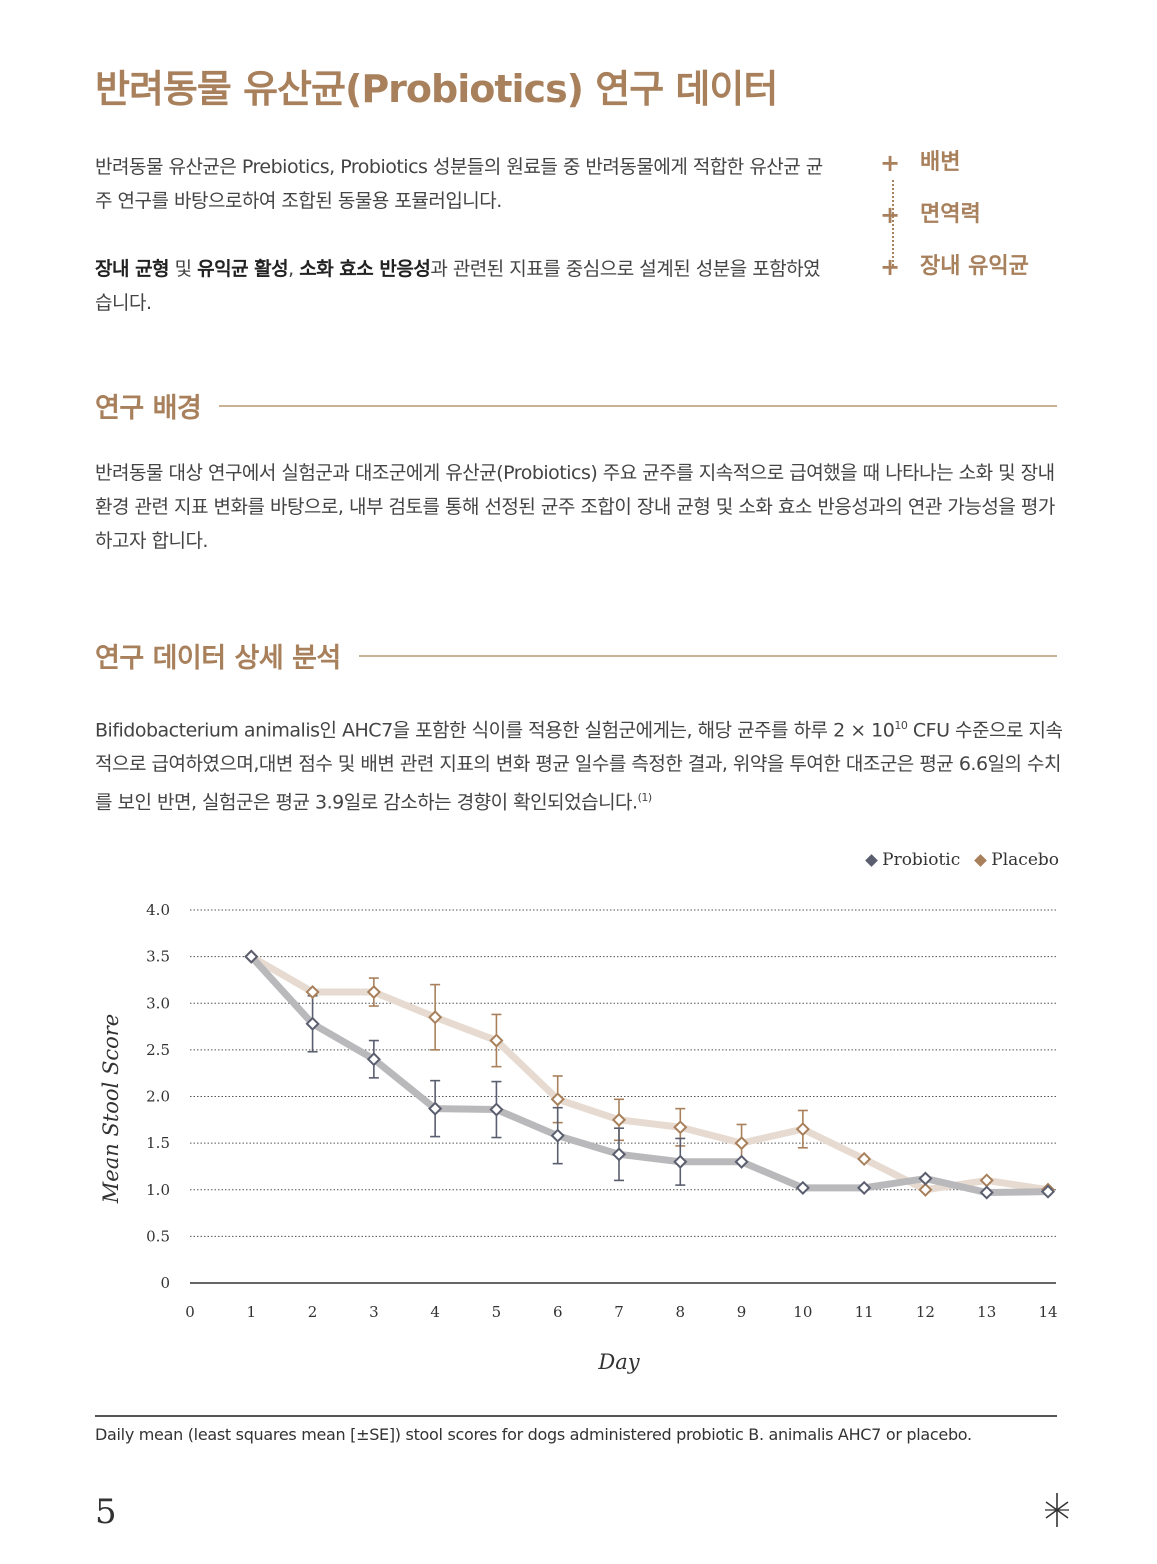  I want to click on benefit-label: 배변, so click(940, 162).